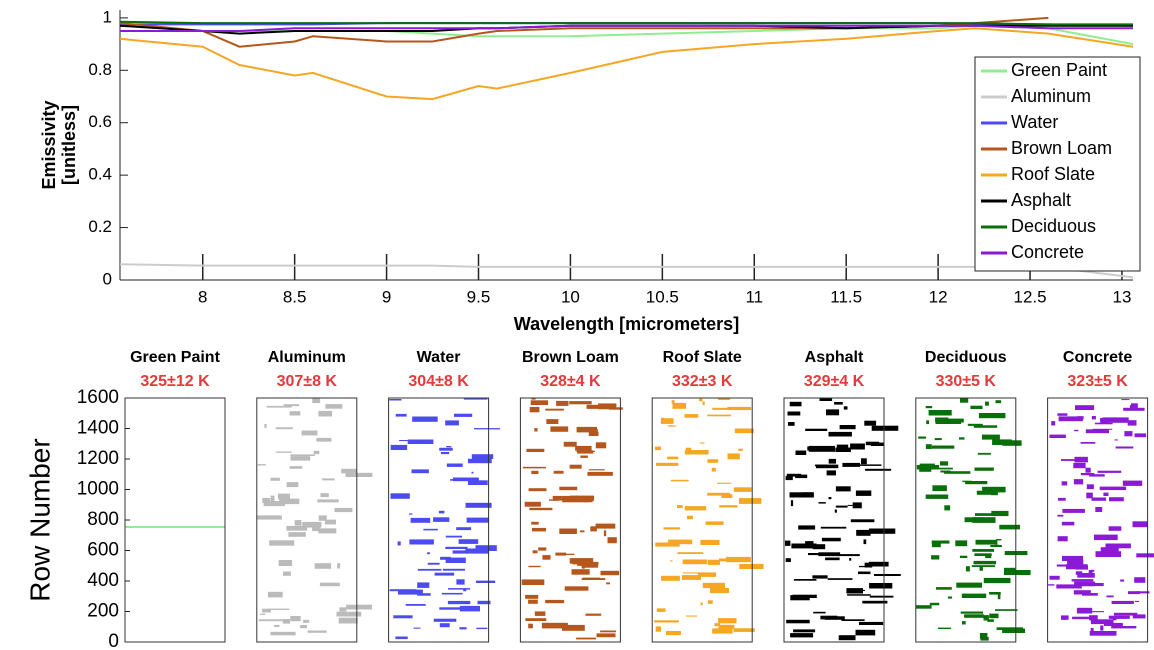  I want to click on y-axis-label: Row Number, so click(39, 519).